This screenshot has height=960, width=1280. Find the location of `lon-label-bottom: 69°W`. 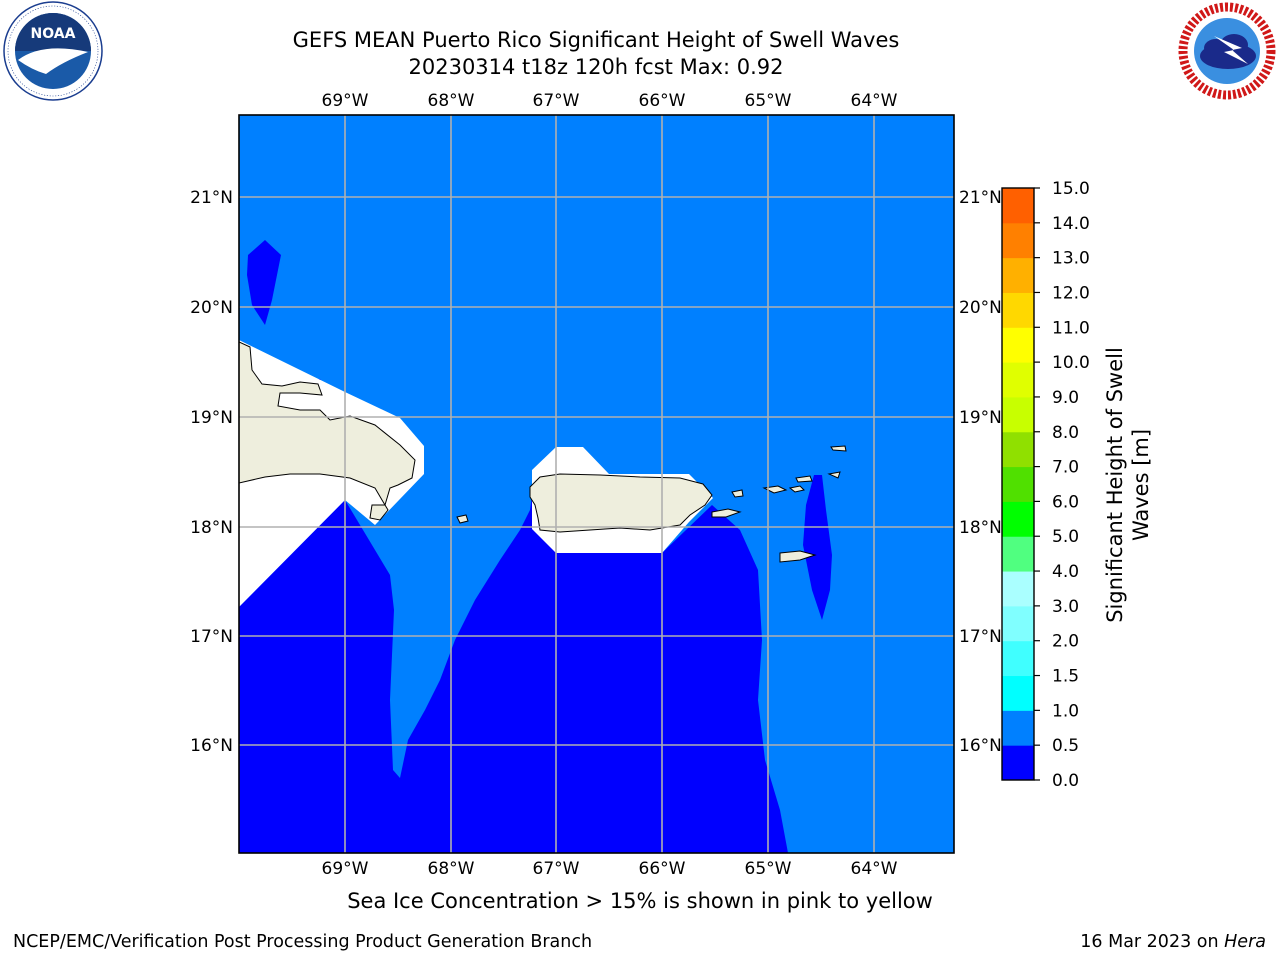

lon-label-bottom: 69°W is located at coordinates (345, 869).